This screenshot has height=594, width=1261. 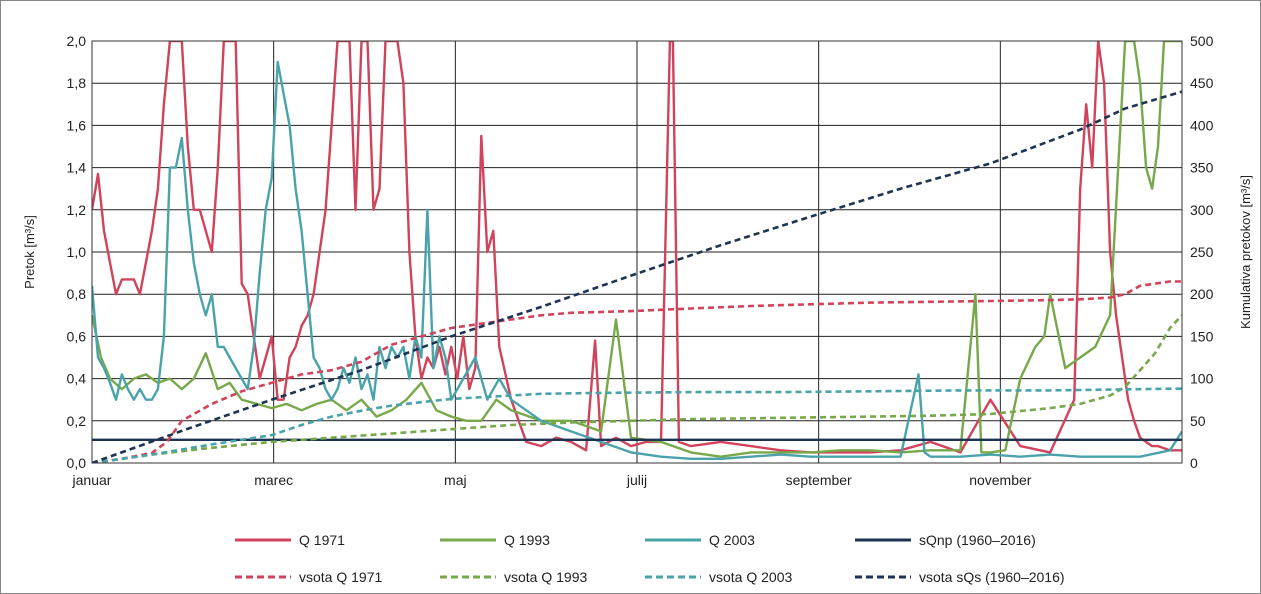 What do you see at coordinates (77, 421) in the screenshot?
I see `left-tick-label: 0,2` at bounding box center [77, 421].